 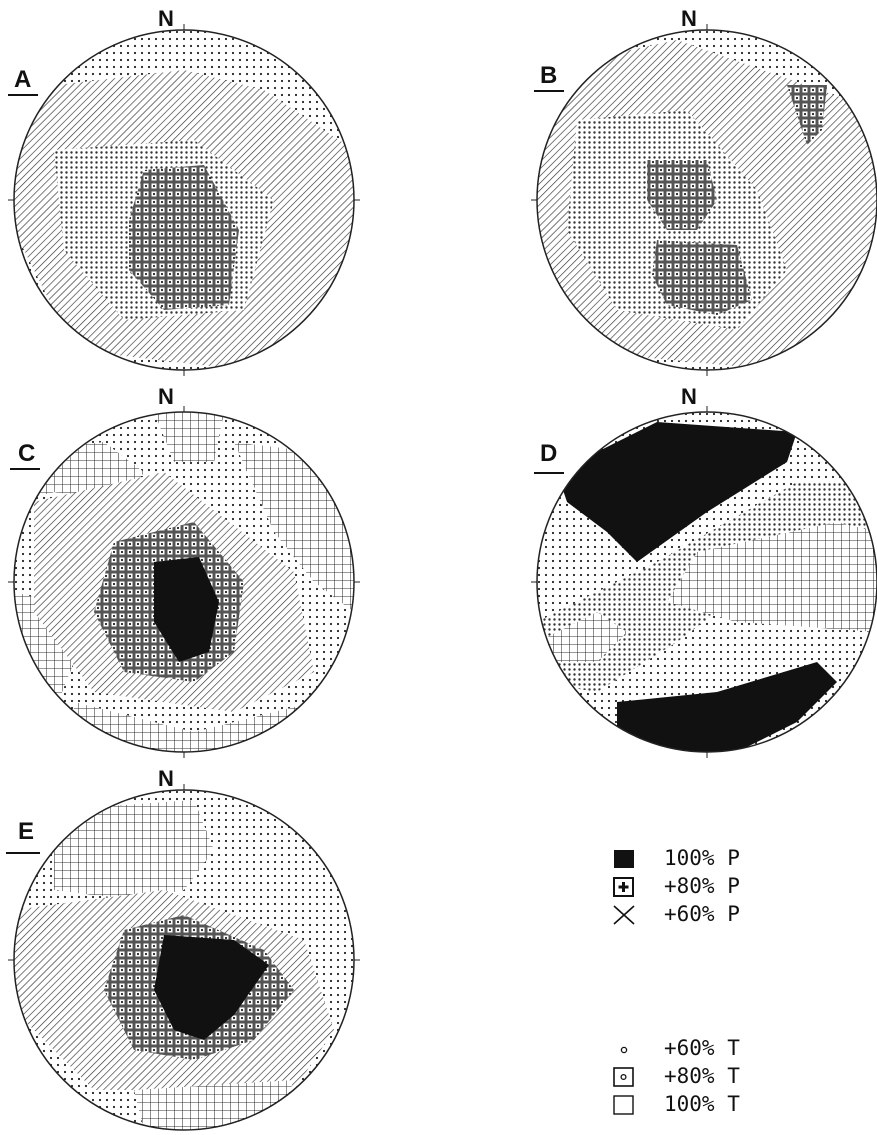 I want to click on panel-letter-b: B, so click(x=549, y=75).